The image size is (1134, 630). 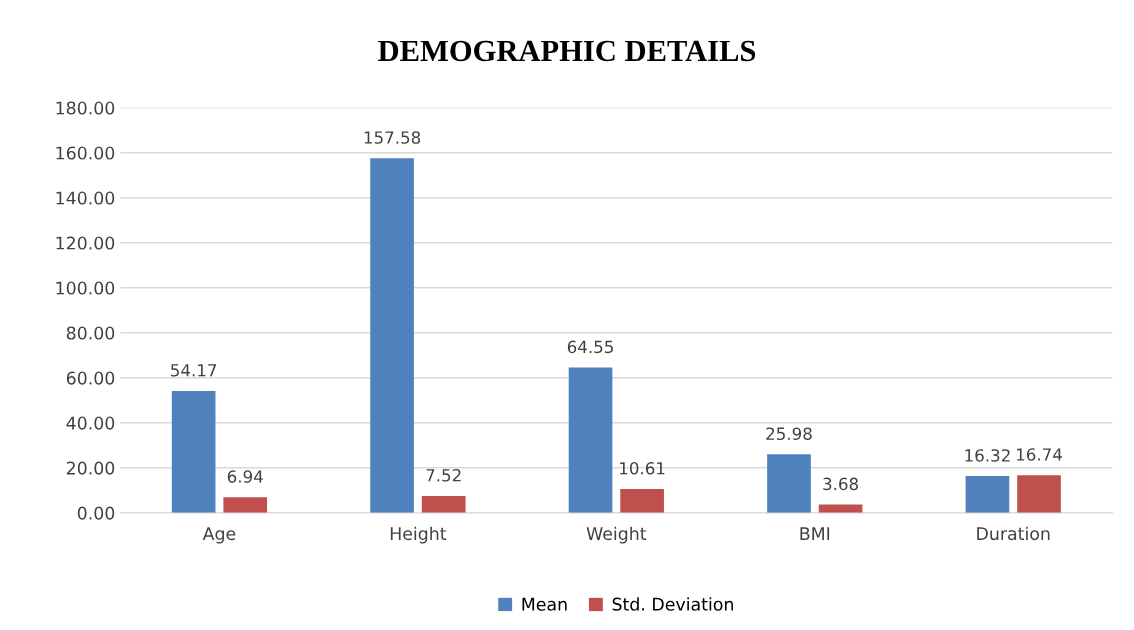 What do you see at coordinates (245, 476) in the screenshot?
I see `data-label: 6.94` at bounding box center [245, 476].